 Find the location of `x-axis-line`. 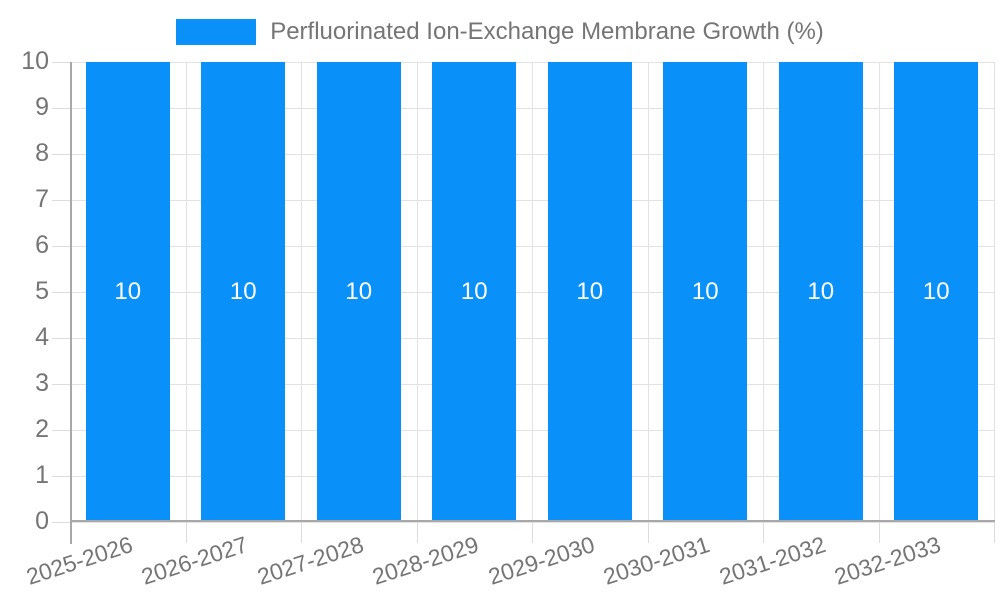

x-axis-line is located at coordinates (532, 521).